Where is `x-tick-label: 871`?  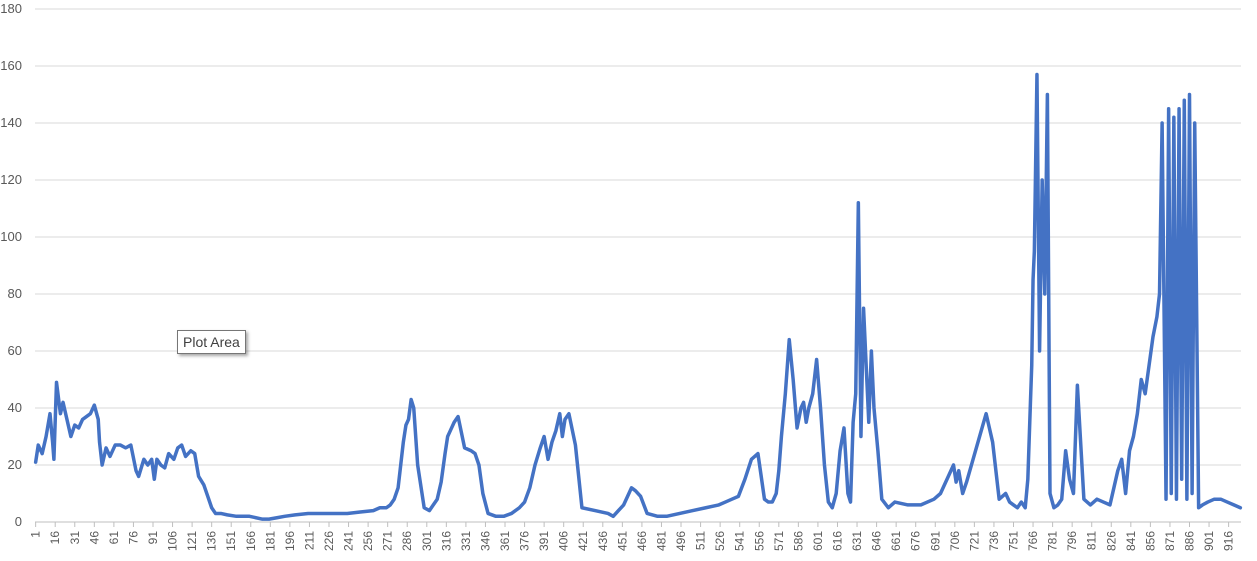
x-tick-label: 871 is located at coordinates (1170, 541).